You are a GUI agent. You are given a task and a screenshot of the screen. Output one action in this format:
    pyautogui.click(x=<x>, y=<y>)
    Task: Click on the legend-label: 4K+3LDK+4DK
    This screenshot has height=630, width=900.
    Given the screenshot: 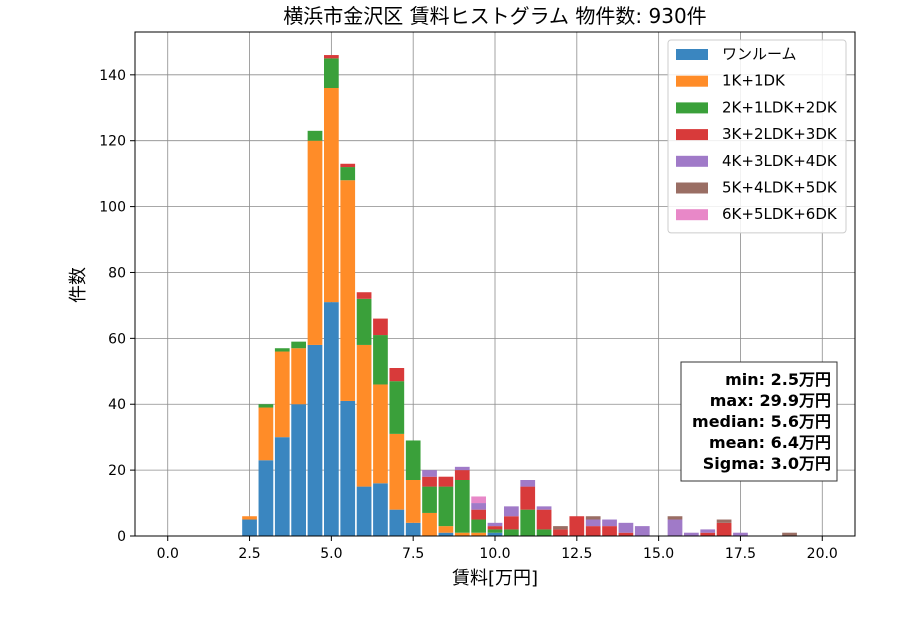 What is the action you would take?
    pyautogui.click(x=780, y=161)
    